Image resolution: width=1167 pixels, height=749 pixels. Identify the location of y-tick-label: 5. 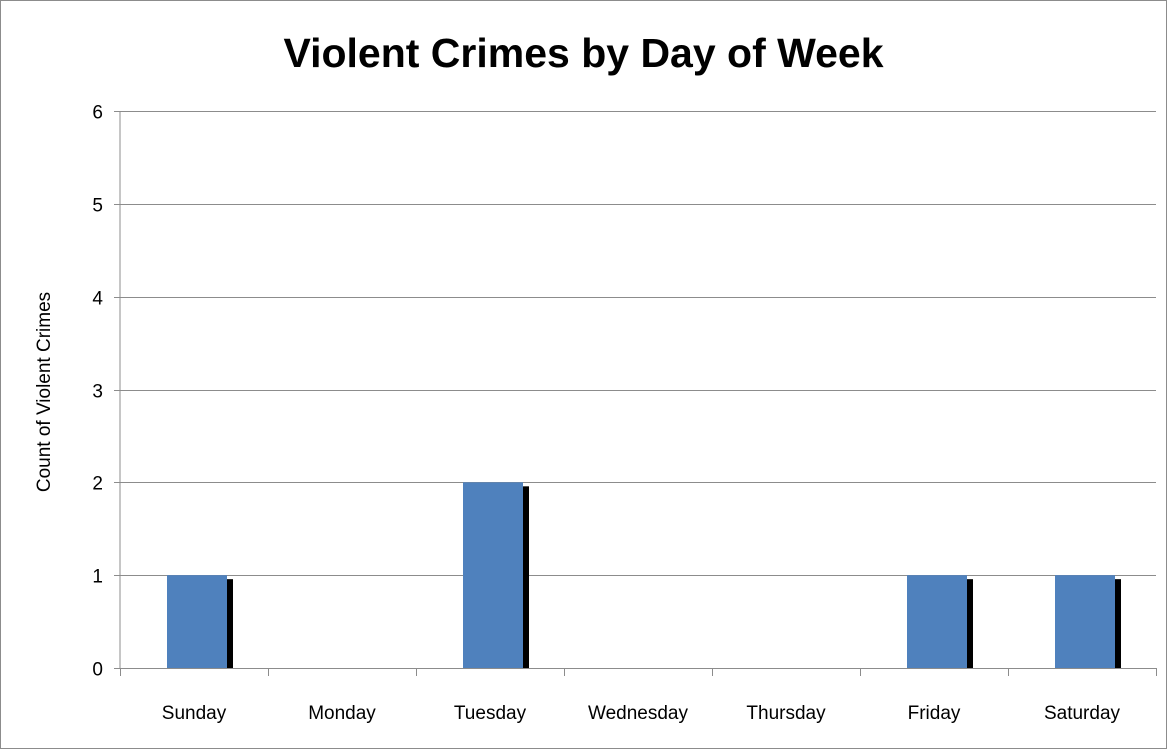
(97, 206).